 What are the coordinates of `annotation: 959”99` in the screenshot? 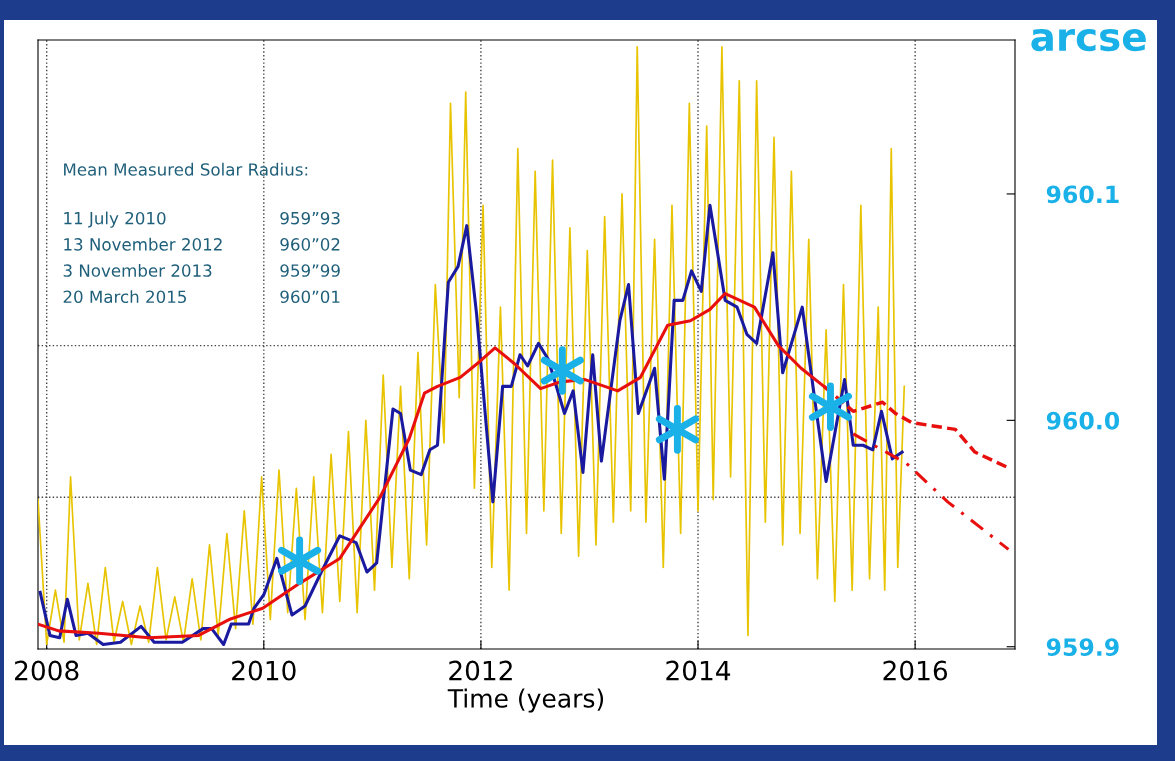 It's located at (310, 270).